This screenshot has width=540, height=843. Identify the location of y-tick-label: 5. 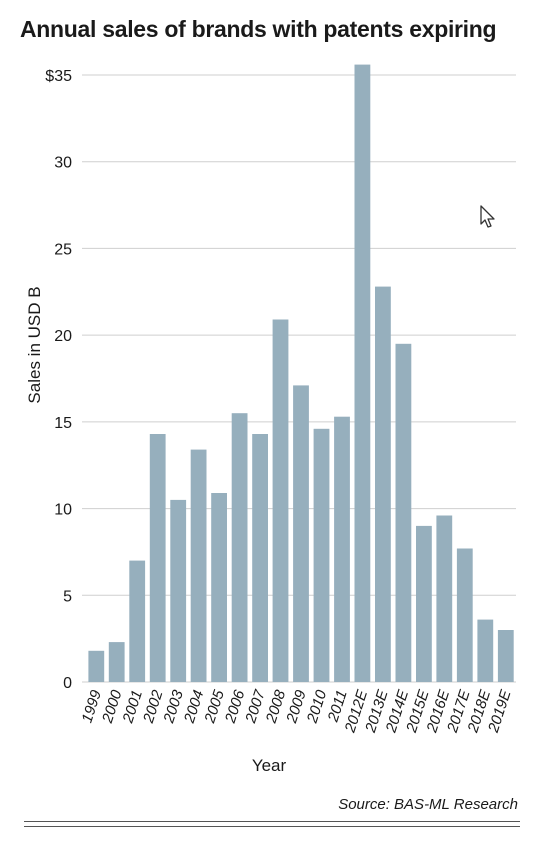
(67, 596).